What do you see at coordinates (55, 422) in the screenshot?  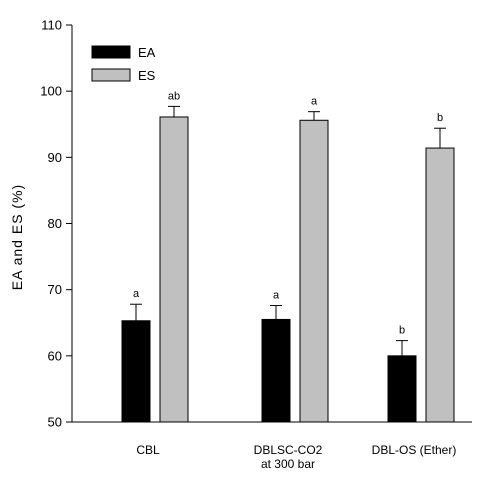 I see `y-tick-label-50: 50` at bounding box center [55, 422].